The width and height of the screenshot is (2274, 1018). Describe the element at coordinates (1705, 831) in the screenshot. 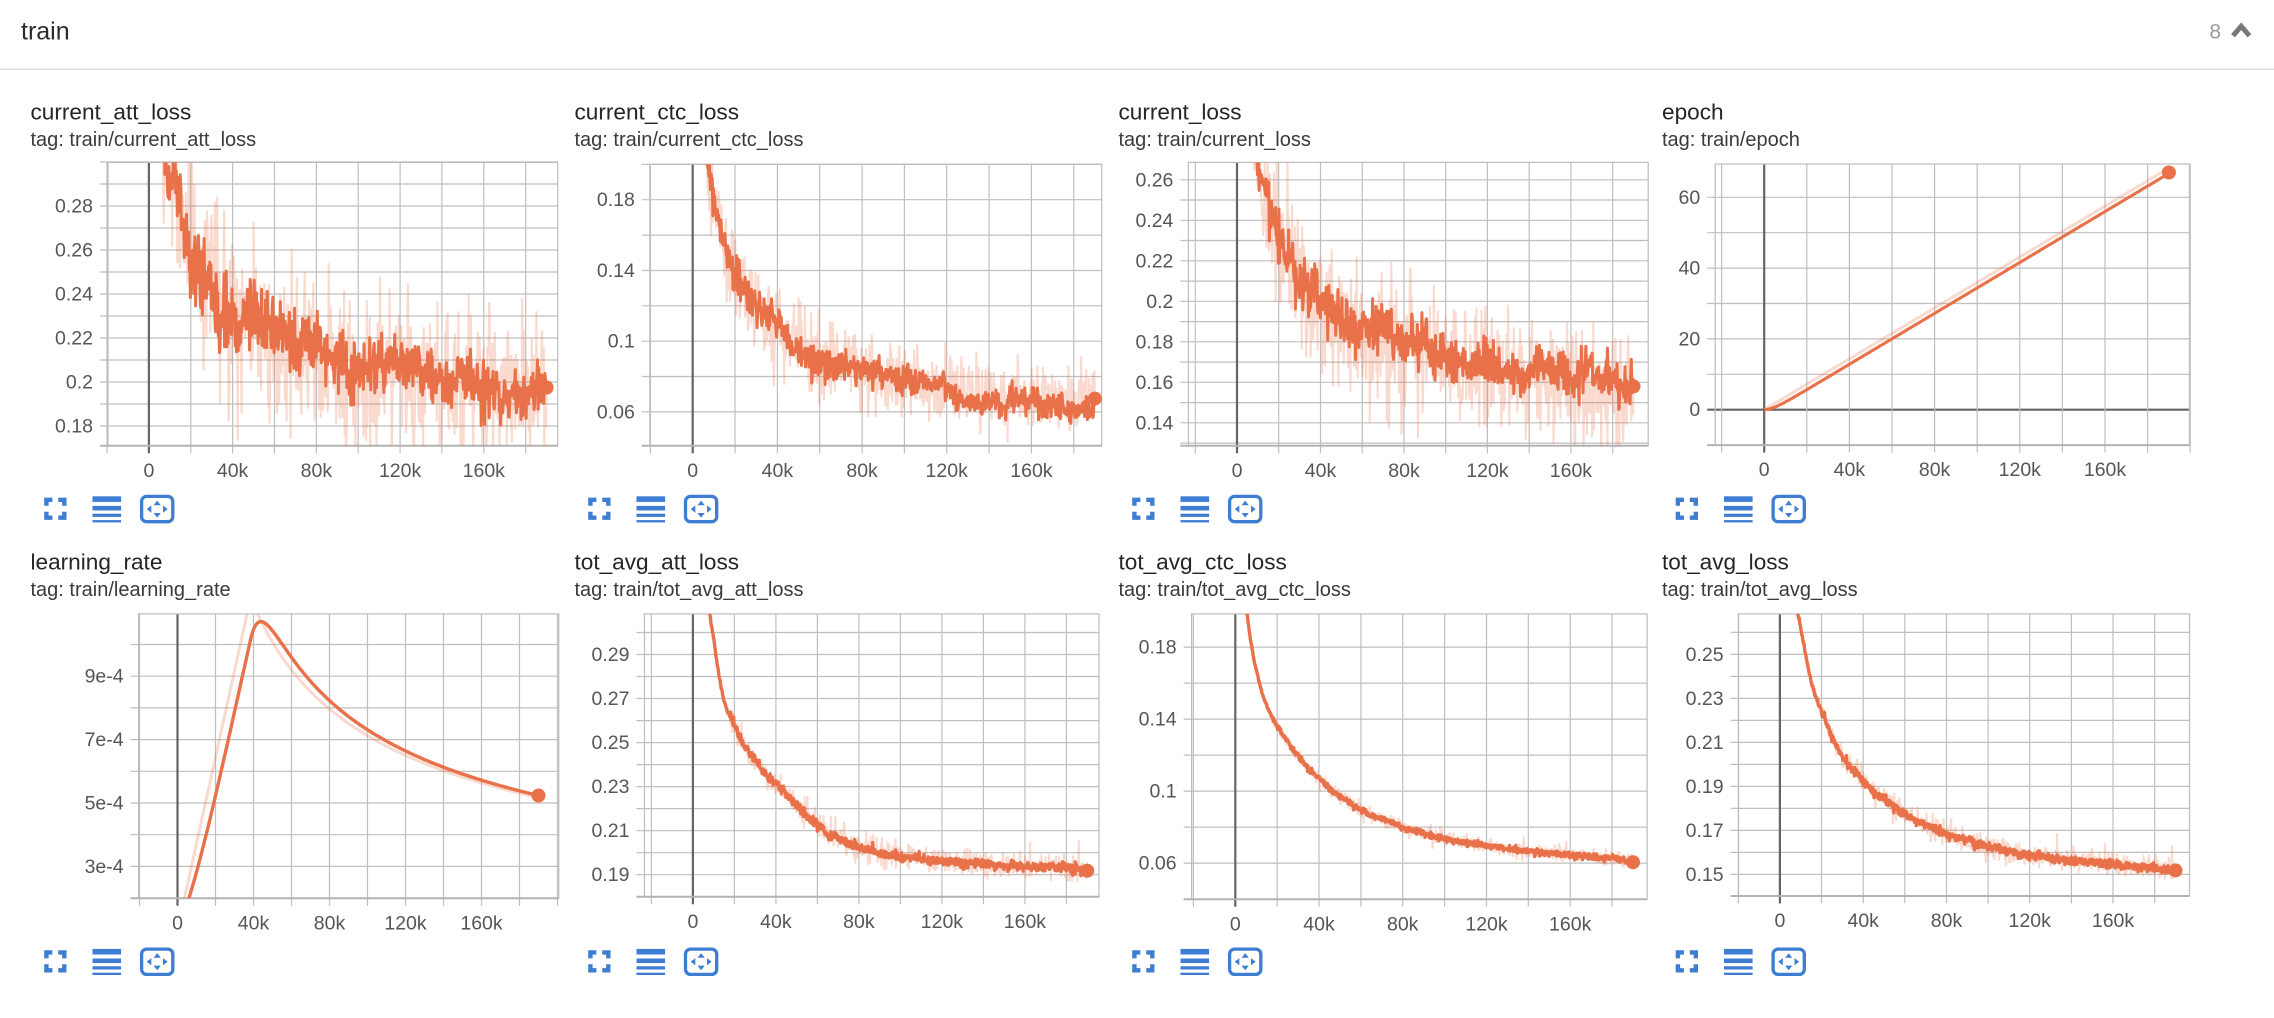

I see `svg-text: 0.17` at that location.